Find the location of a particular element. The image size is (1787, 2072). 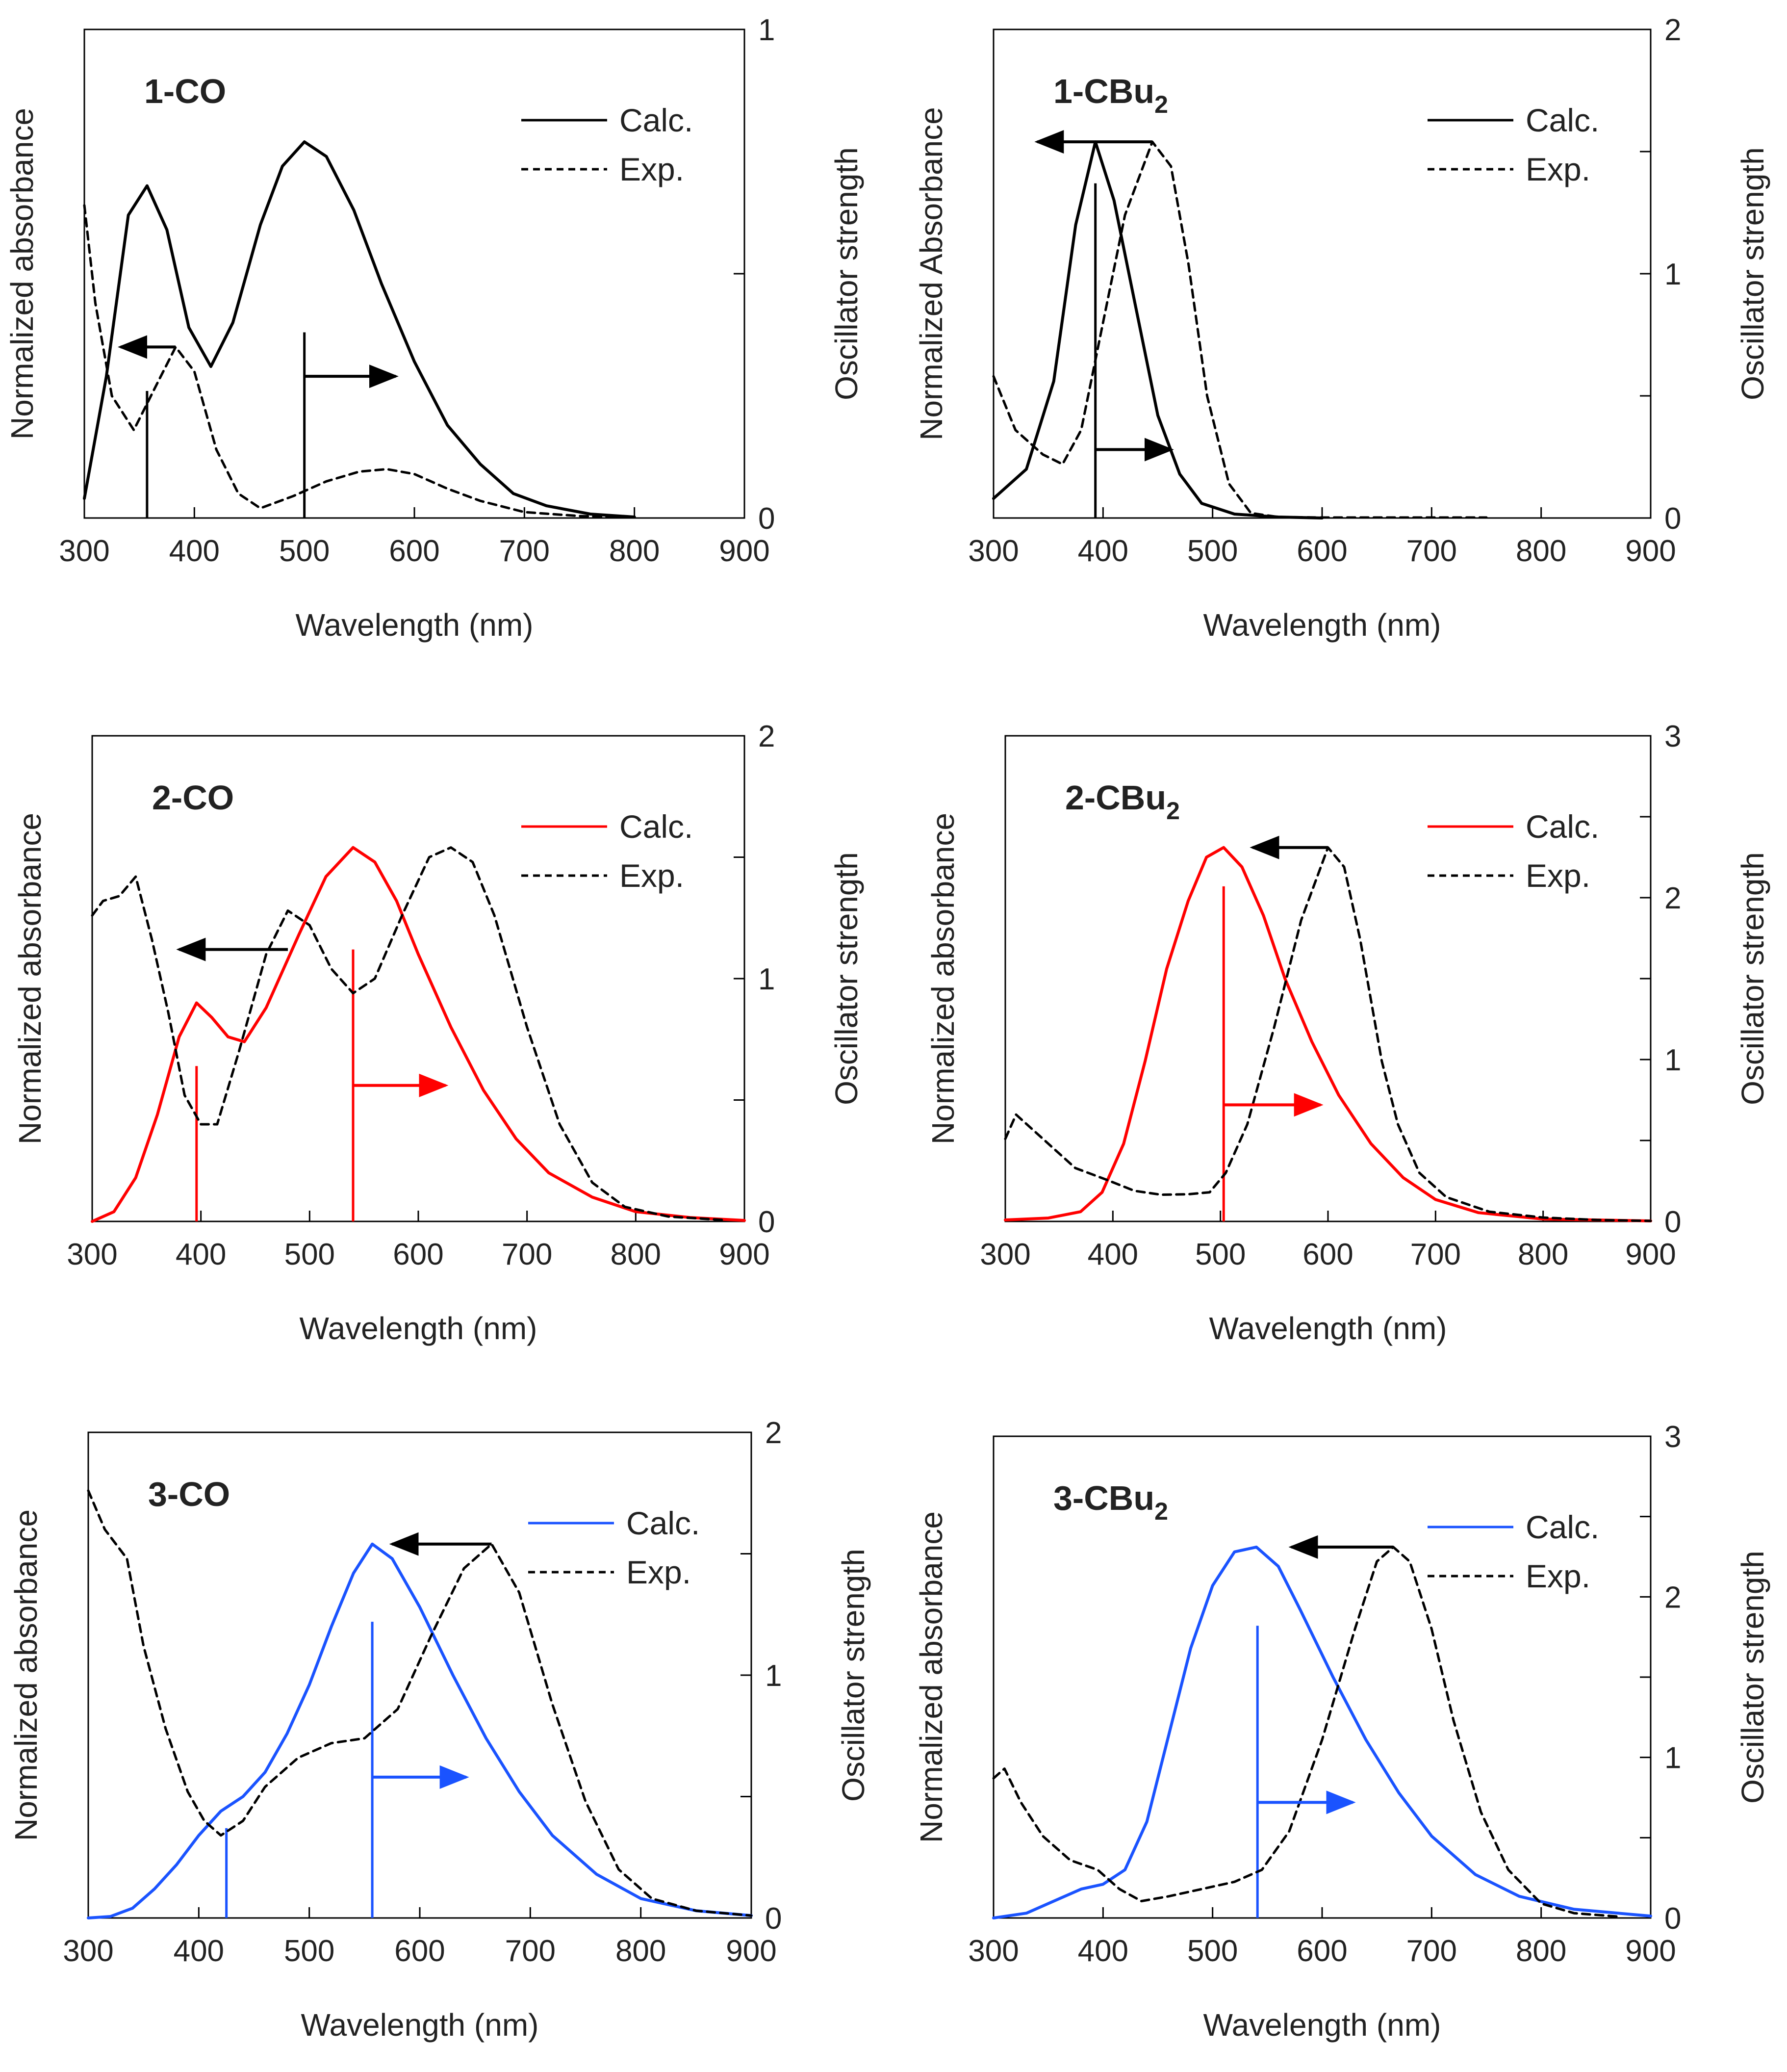

panel-title-main: 2-CO is located at coordinates (193, 797).